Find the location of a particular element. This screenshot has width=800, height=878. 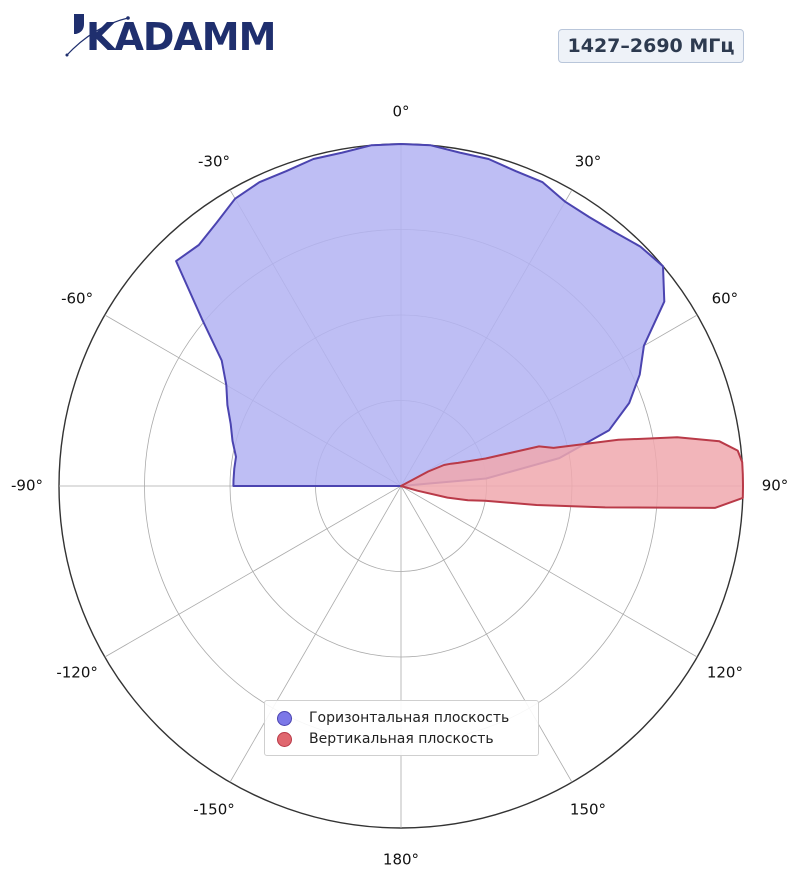

frequency-badge: 1427–2690 МГц is located at coordinates (651, 46).